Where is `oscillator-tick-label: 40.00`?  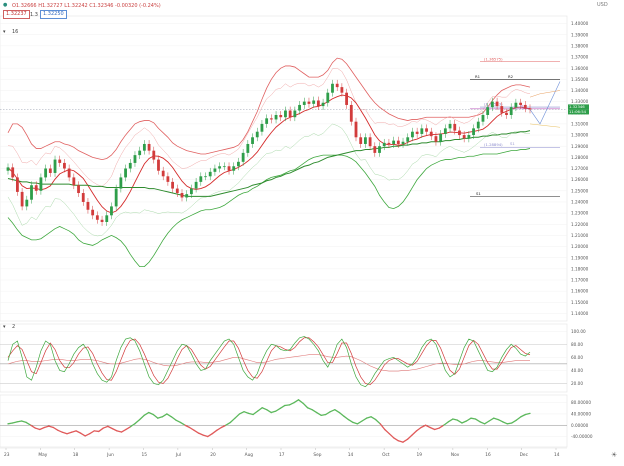 oscillator-tick-label: 40.00 is located at coordinates (577, 370).